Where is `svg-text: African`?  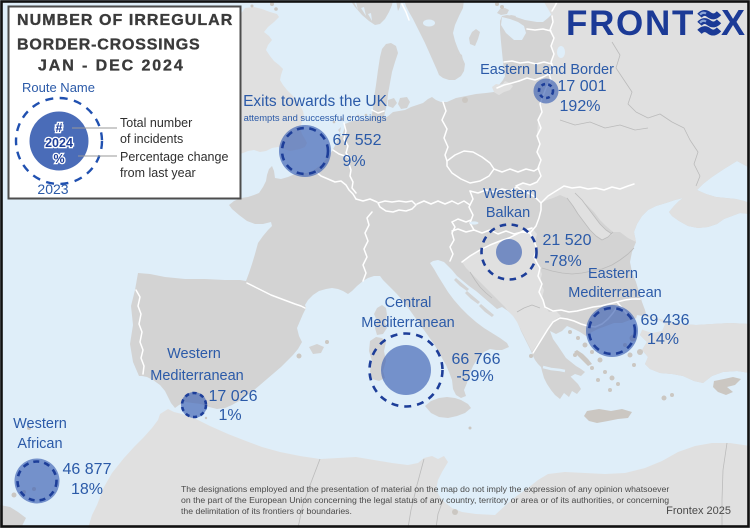 svg-text: African is located at coordinates (39, 444).